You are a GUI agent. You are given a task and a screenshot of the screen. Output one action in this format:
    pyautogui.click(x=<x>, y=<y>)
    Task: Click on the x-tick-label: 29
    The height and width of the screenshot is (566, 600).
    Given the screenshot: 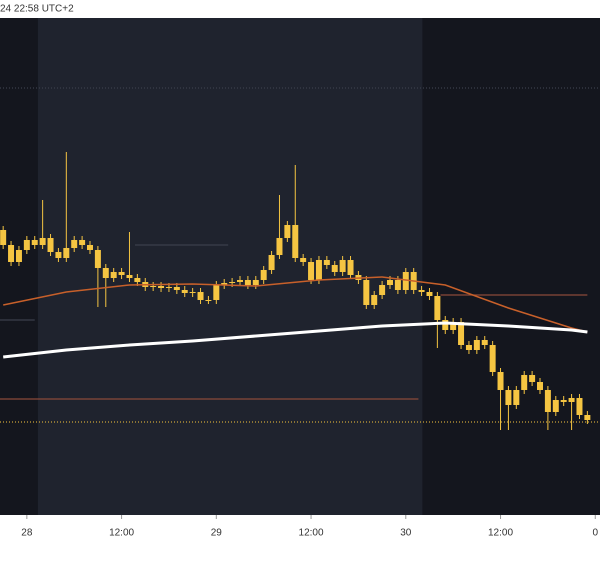 What is the action you would take?
    pyautogui.click(x=217, y=533)
    